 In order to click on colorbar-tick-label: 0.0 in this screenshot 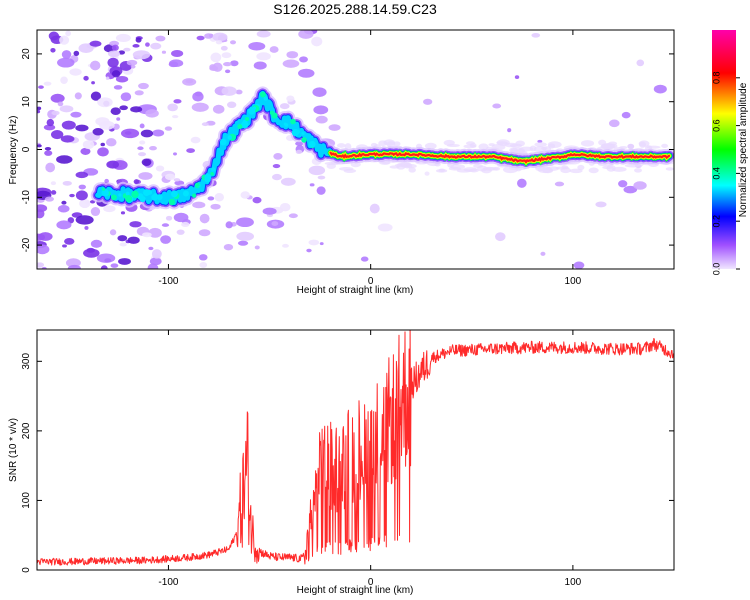, I will do `click(717, 269)`.